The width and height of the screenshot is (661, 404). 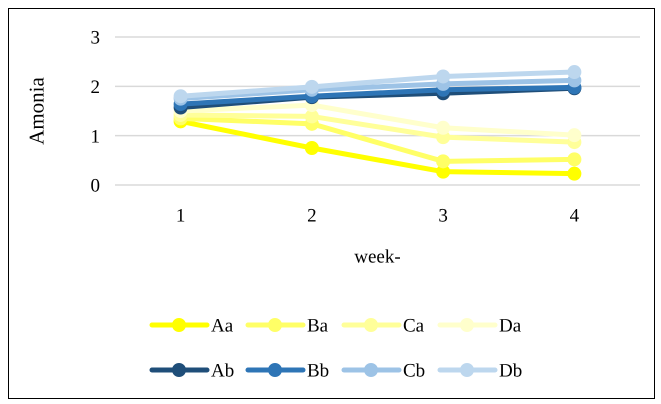 I want to click on legend-label: Db, so click(x=510, y=371).